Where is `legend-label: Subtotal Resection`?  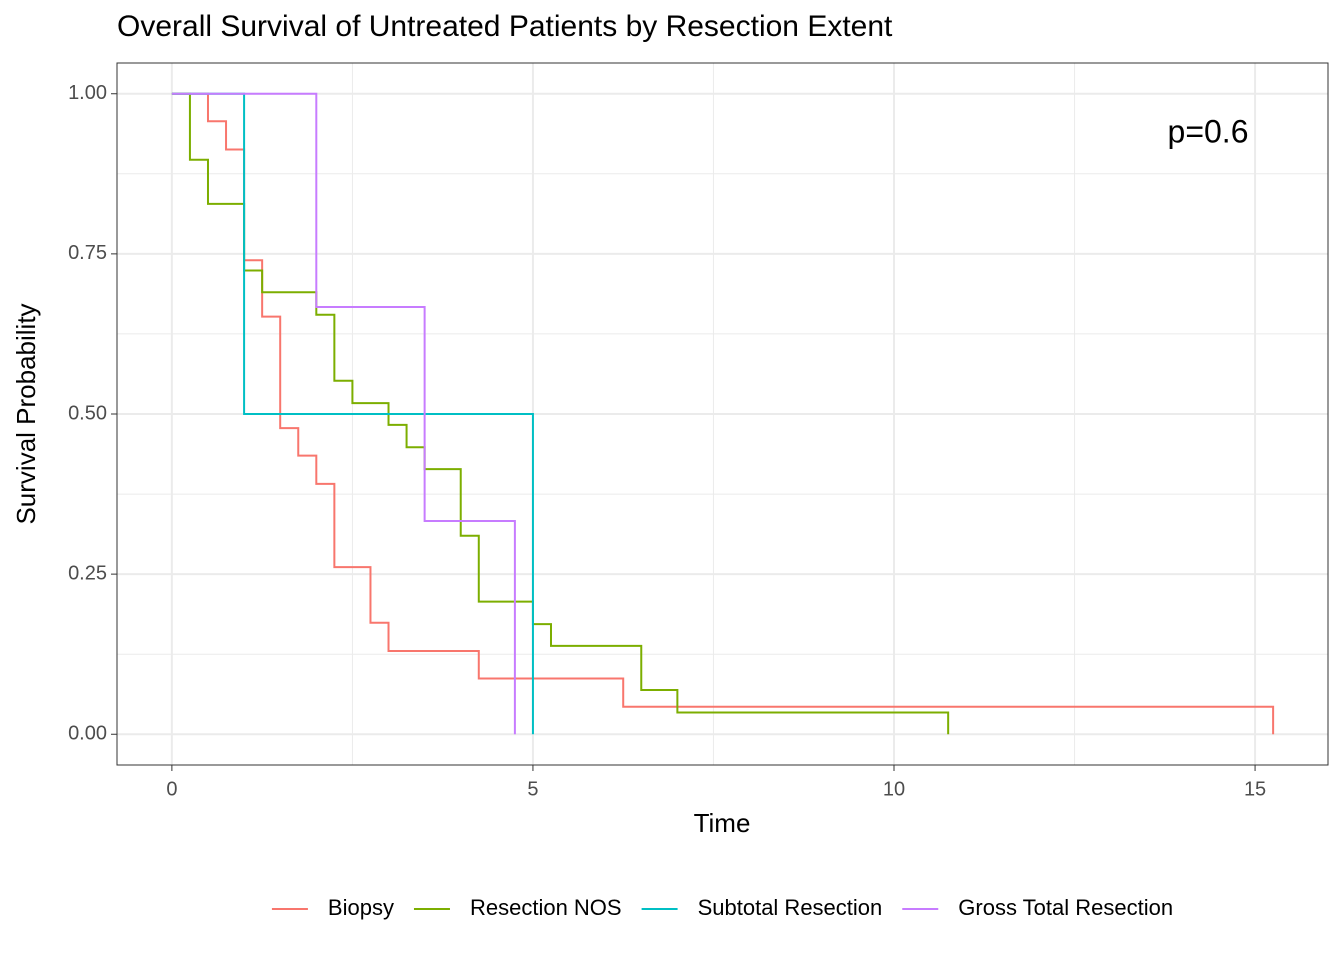 legend-label: Subtotal Resection is located at coordinates (790, 907).